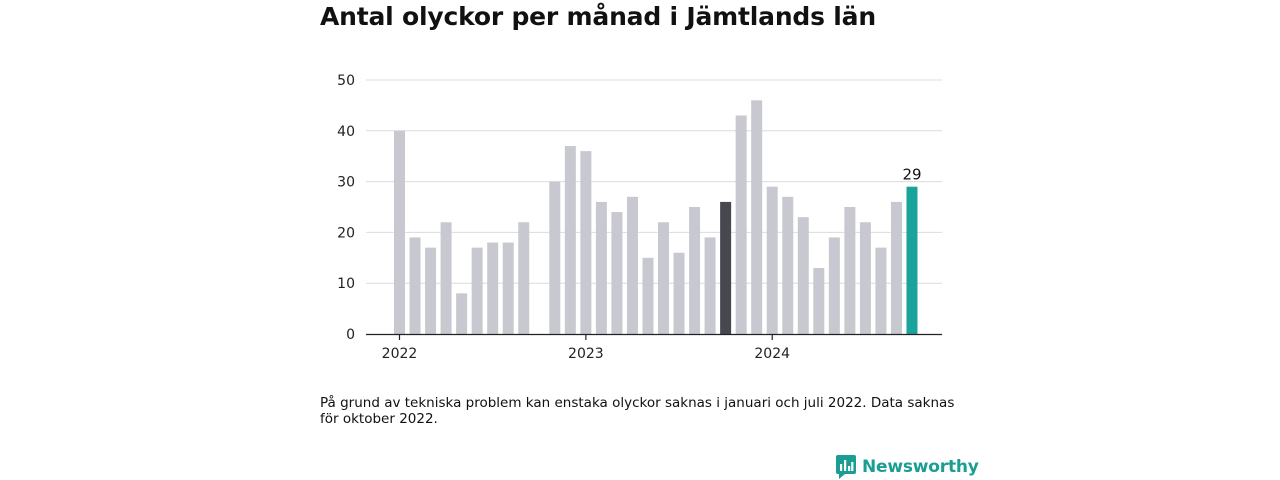  I want to click on x-axis: 2022 2023 2024, so click(654, 347).